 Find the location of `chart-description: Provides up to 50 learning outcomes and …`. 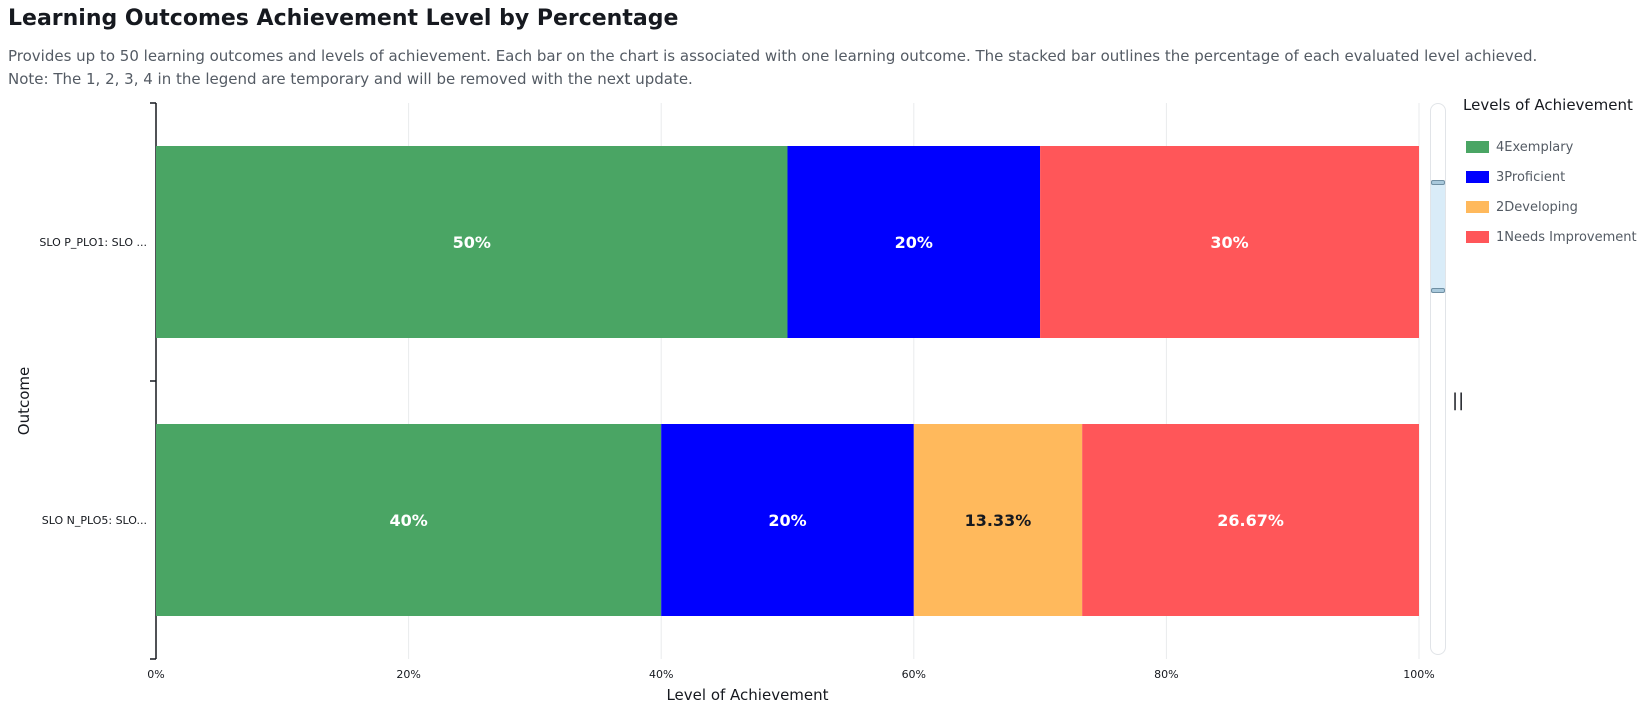

chart-description: Provides up to 50 learning outcomes and … is located at coordinates (772, 68).